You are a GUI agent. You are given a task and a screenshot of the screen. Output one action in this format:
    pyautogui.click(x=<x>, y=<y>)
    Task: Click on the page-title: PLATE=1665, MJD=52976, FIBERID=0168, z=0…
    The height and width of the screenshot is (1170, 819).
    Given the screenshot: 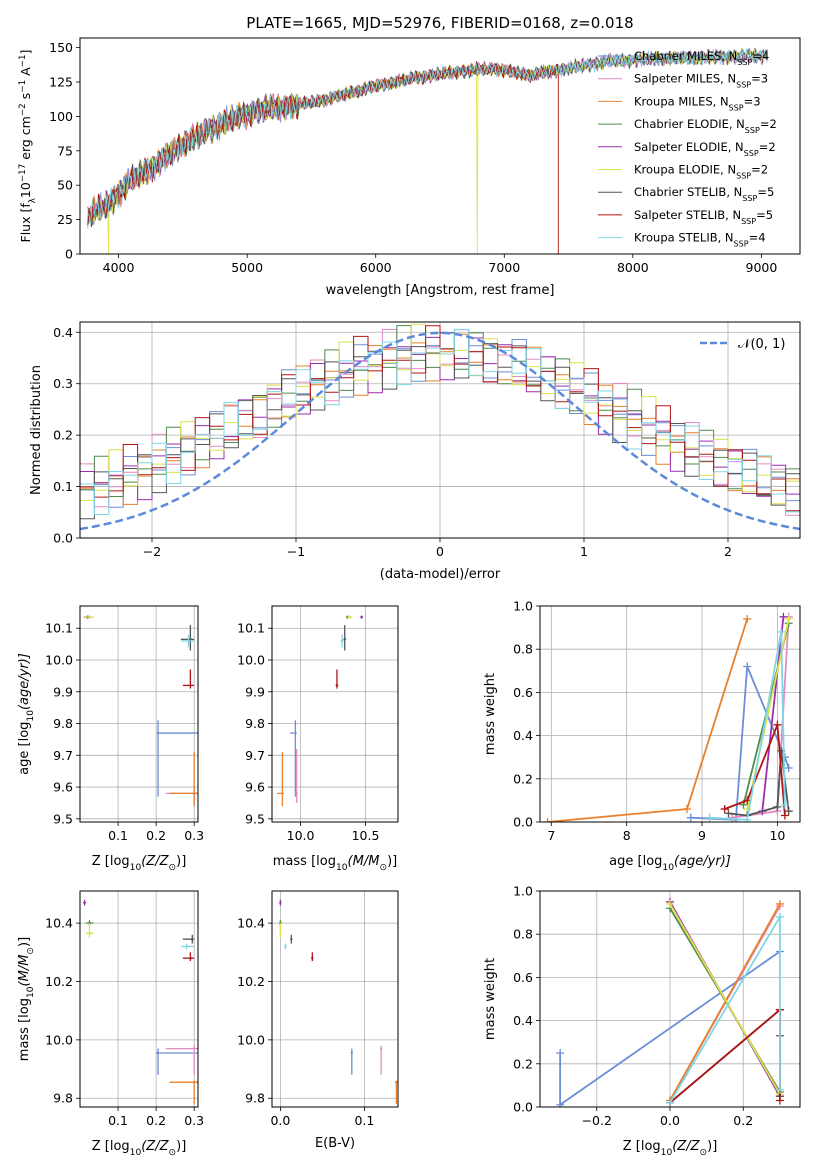 What is the action you would take?
    pyautogui.click(x=439, y=23)
    